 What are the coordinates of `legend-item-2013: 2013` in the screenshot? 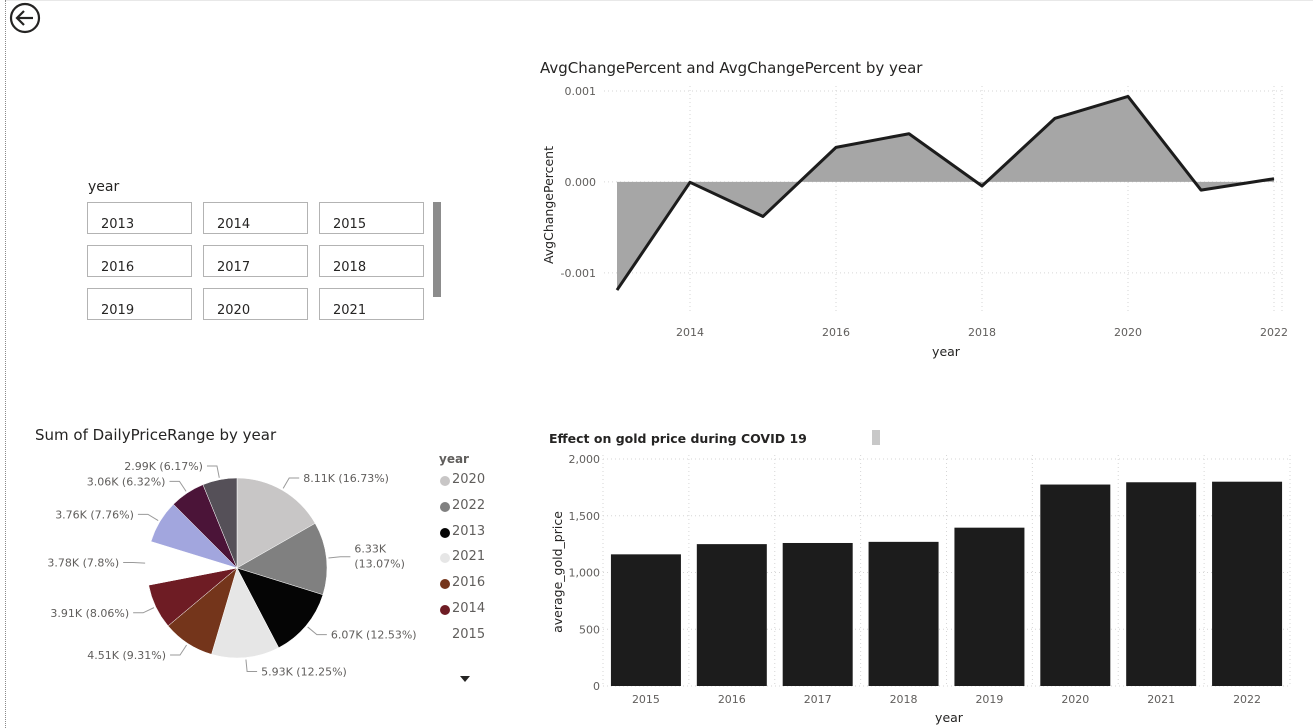 It's located at (462, 537).